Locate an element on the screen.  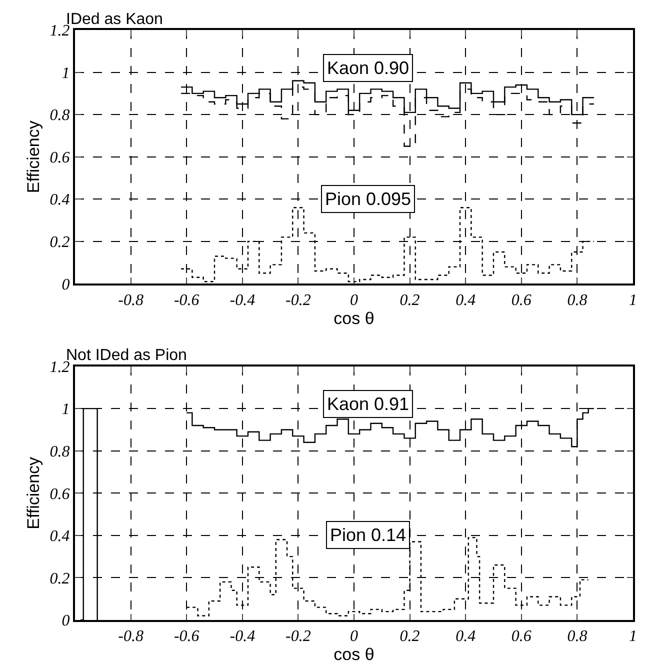
annotation: Pion 0.14 is located at coordinates (368, 535).